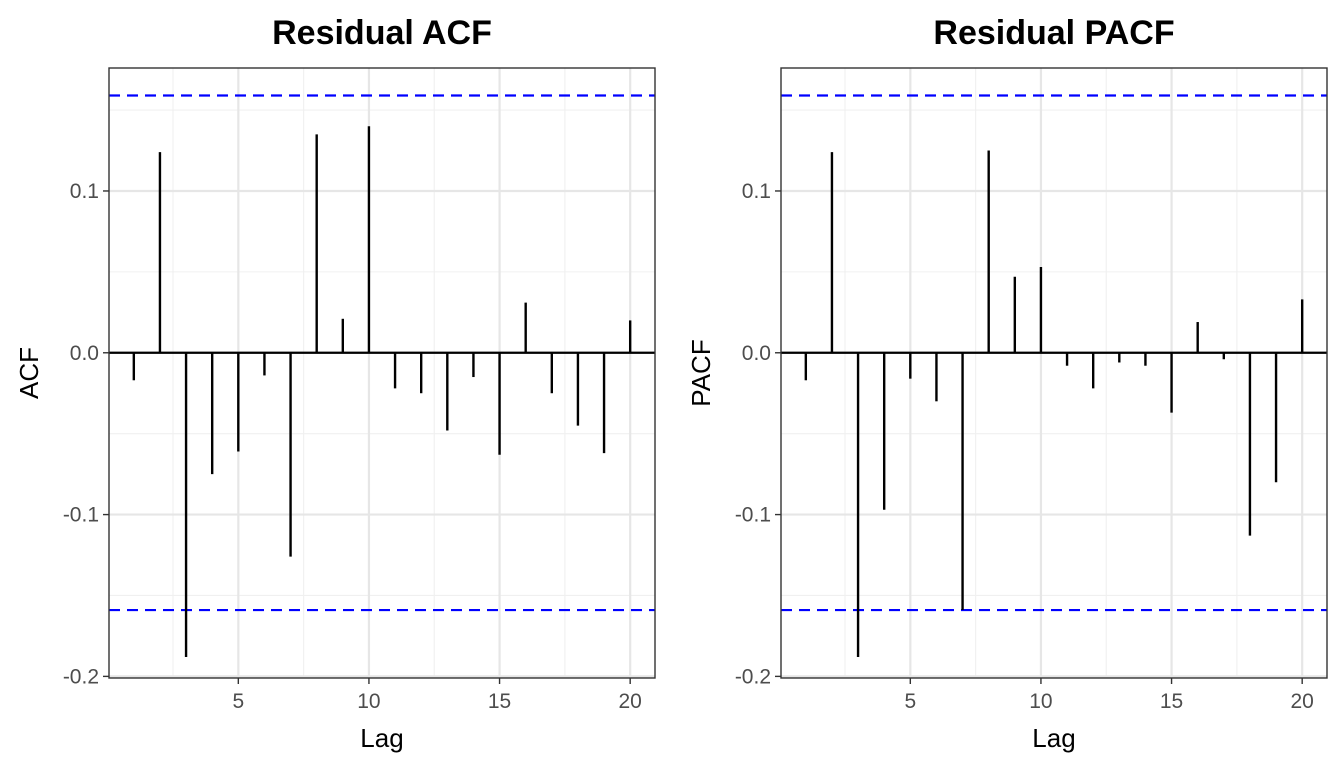  Describe the element at coordinates (84, 353) in the screenshot. I see `acf-y-tick-label: 0.0` at that location.